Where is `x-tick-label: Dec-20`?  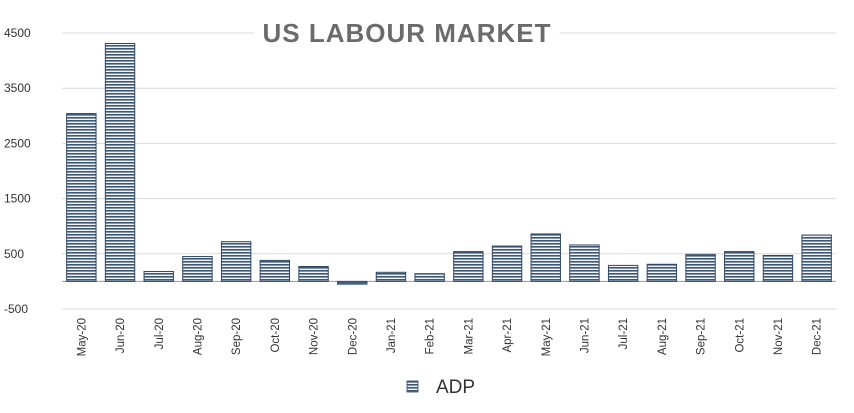
x-tick-label: Dec-20 is located at coordinates (353, 336).